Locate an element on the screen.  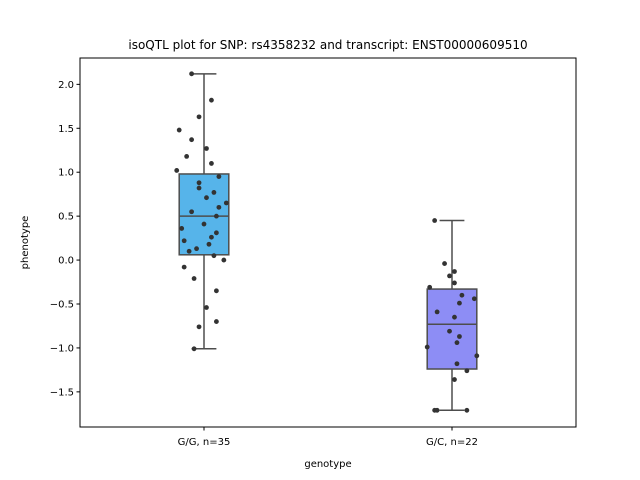
y-tick-label: −1.0 is located at coordinates (62, 348).